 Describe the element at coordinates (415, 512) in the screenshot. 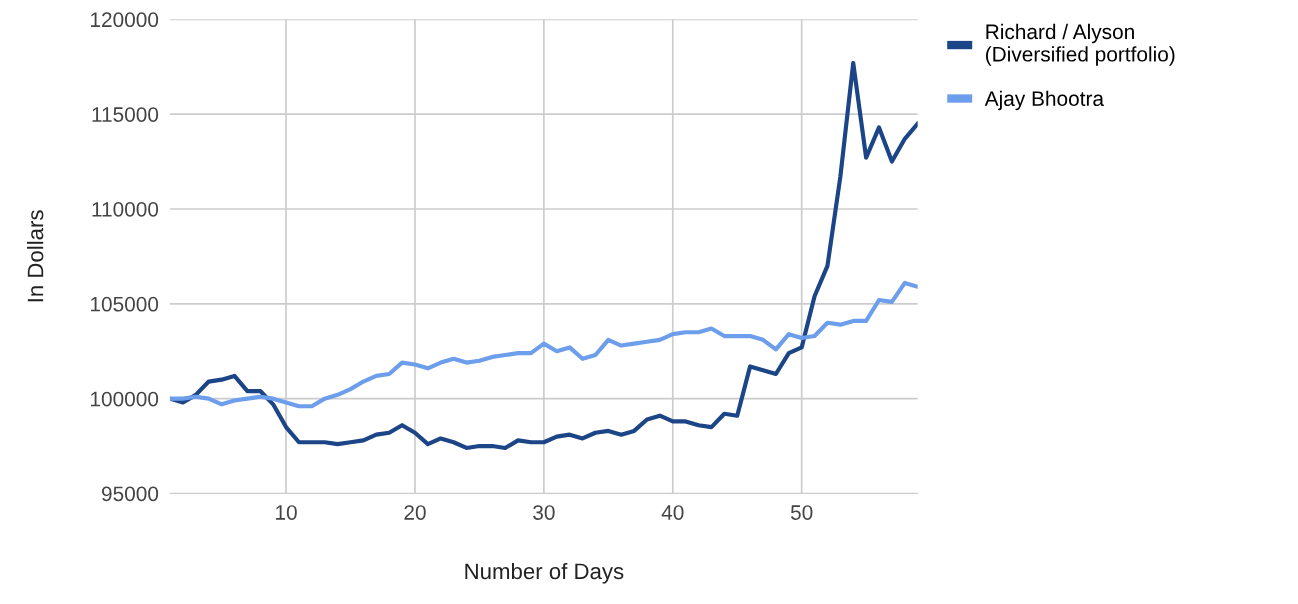

I see `x-tick-label: 20` at that location.